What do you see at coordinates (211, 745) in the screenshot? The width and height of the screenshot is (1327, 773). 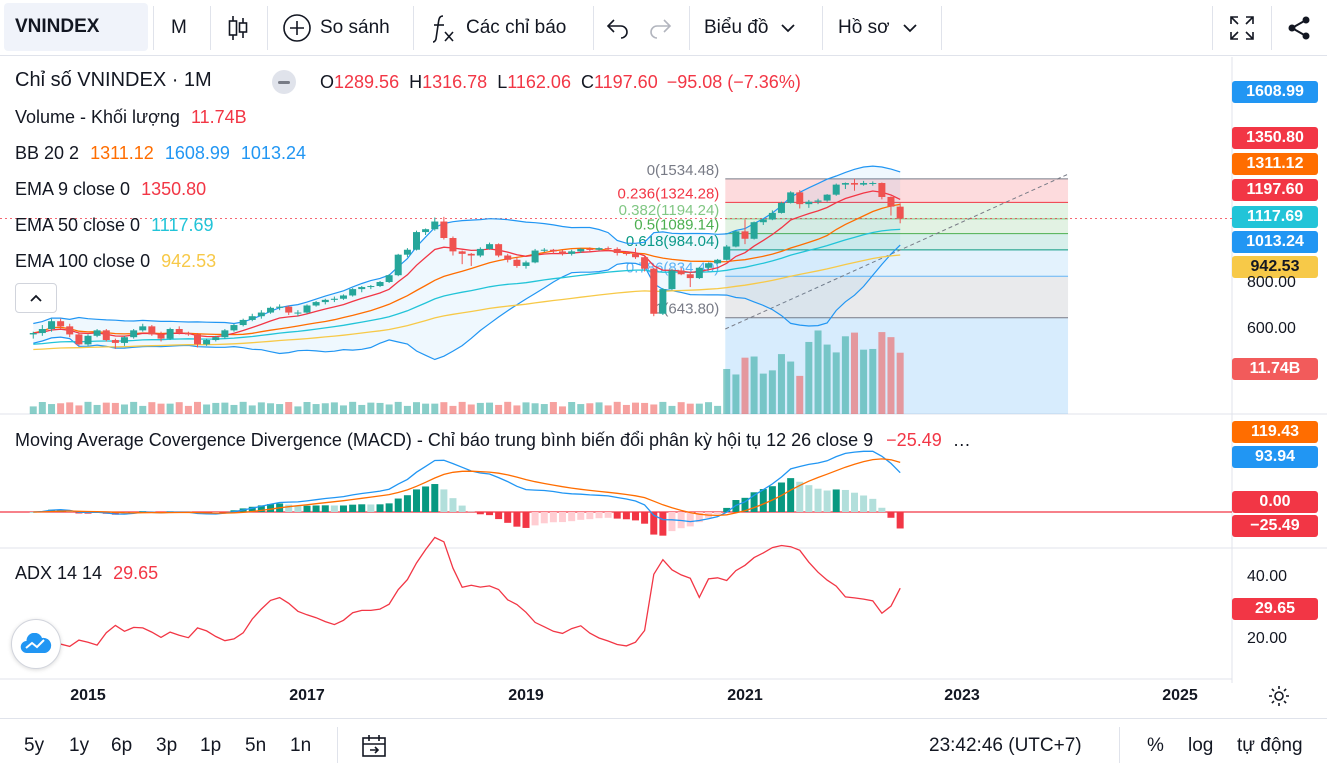 I see `range-button-1p: 1p` at bounding box center [211, 745].